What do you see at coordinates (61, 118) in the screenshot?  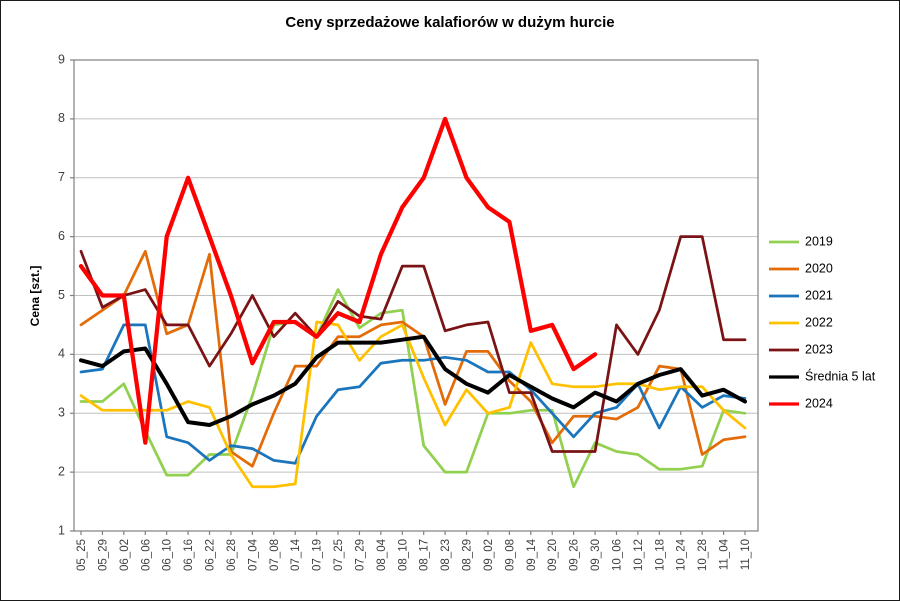 I see `y-tick-label: 8` at bounding box center [61, 118].